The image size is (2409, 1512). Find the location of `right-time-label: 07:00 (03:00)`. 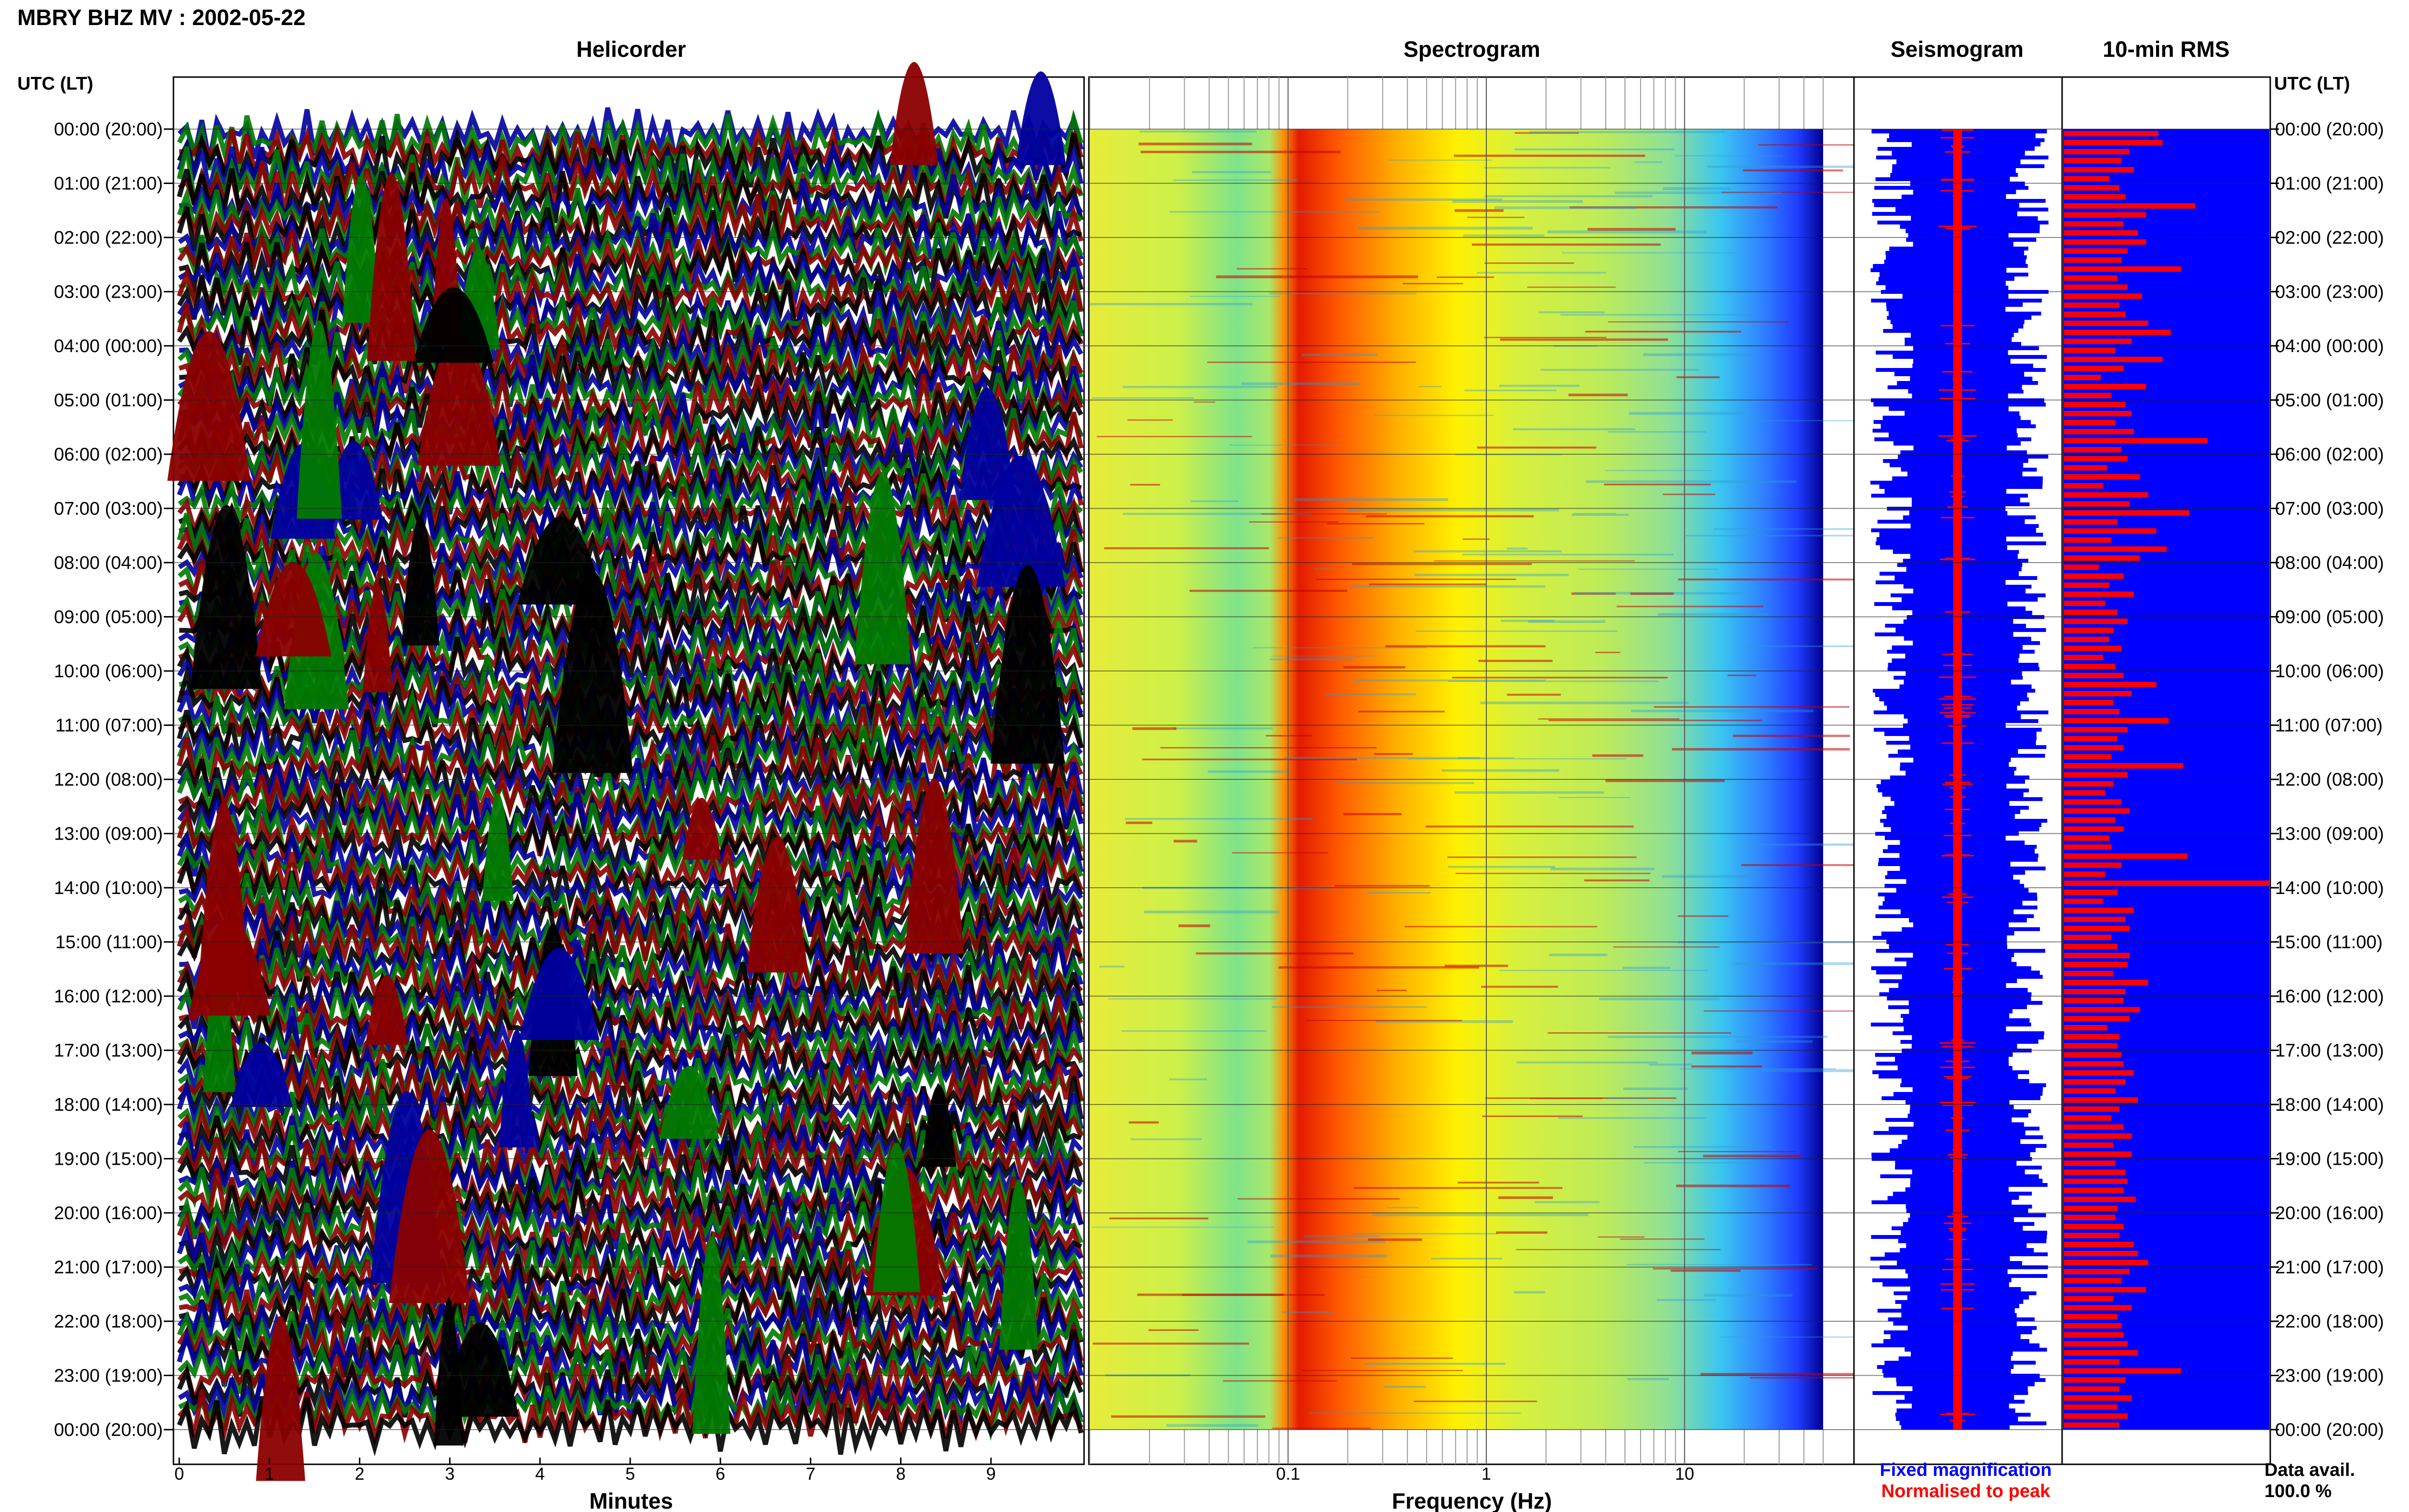

right-time-label: 07:00 (03:00) is located at coordinates (2329, 509).